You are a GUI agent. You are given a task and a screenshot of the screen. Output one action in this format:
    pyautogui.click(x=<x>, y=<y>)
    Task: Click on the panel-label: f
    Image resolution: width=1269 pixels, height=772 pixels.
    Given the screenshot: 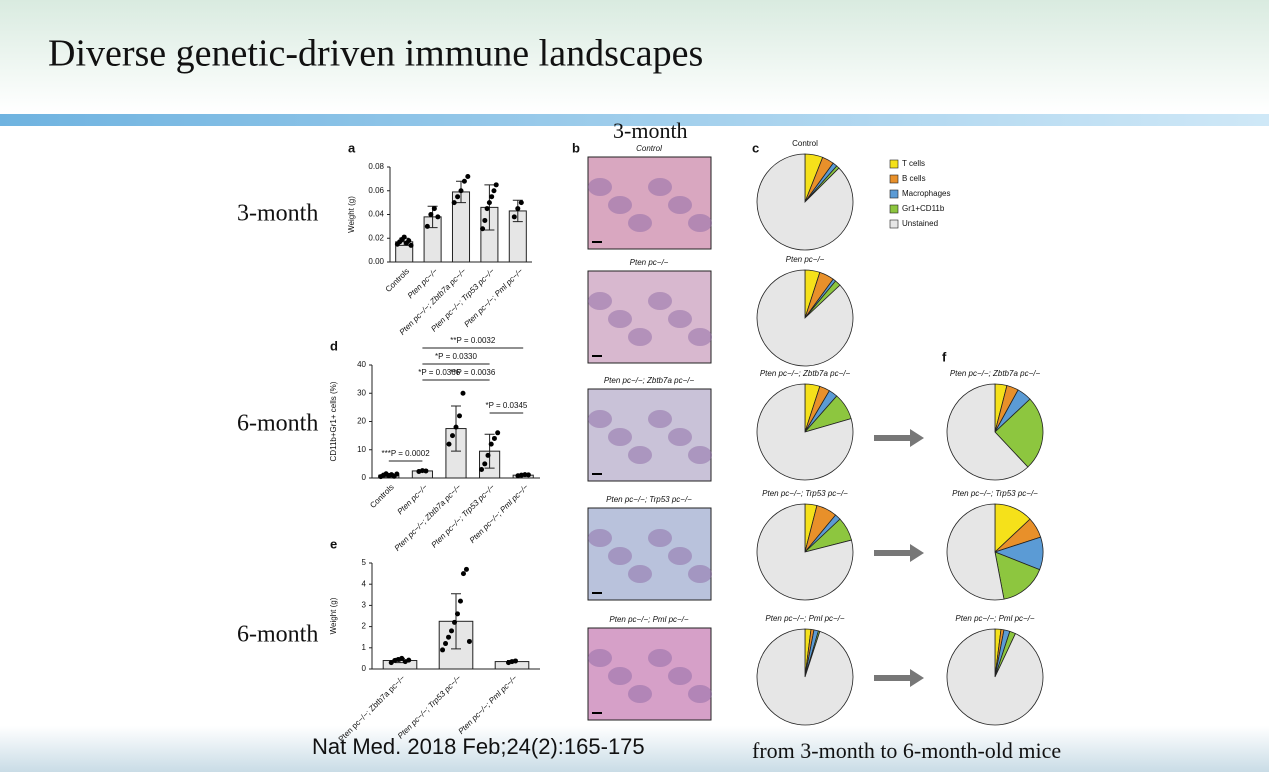 What is the action you would take?
    pyautogui.click(x=944, y=356)
    